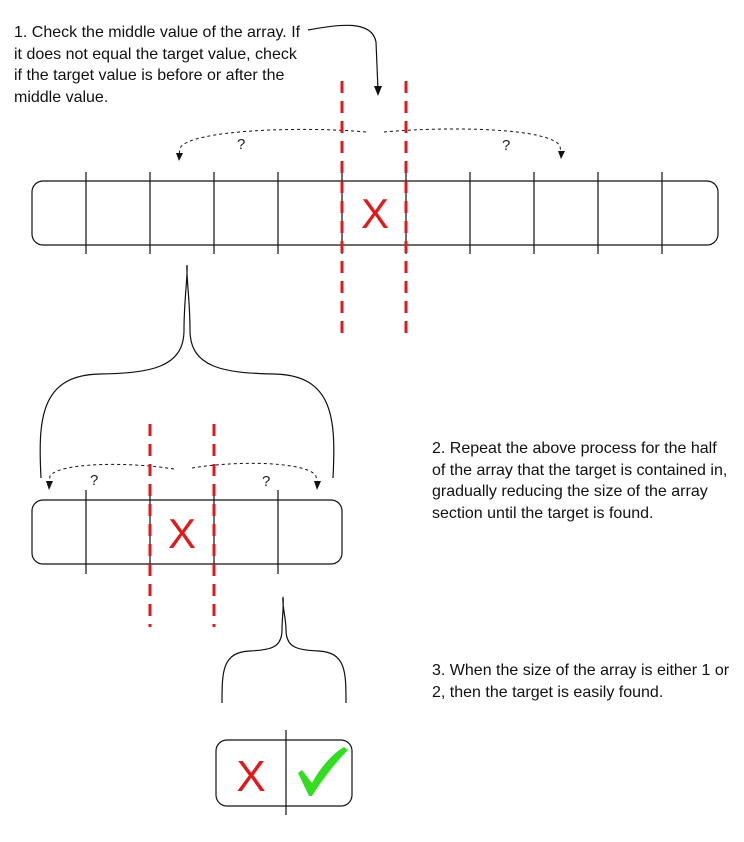 This screenshot has width=744, height=842. What do you see at coordinates (182, 533) in the screenshot?
I see `array-half-miss-mark: X` at bounding box center [182, 533].